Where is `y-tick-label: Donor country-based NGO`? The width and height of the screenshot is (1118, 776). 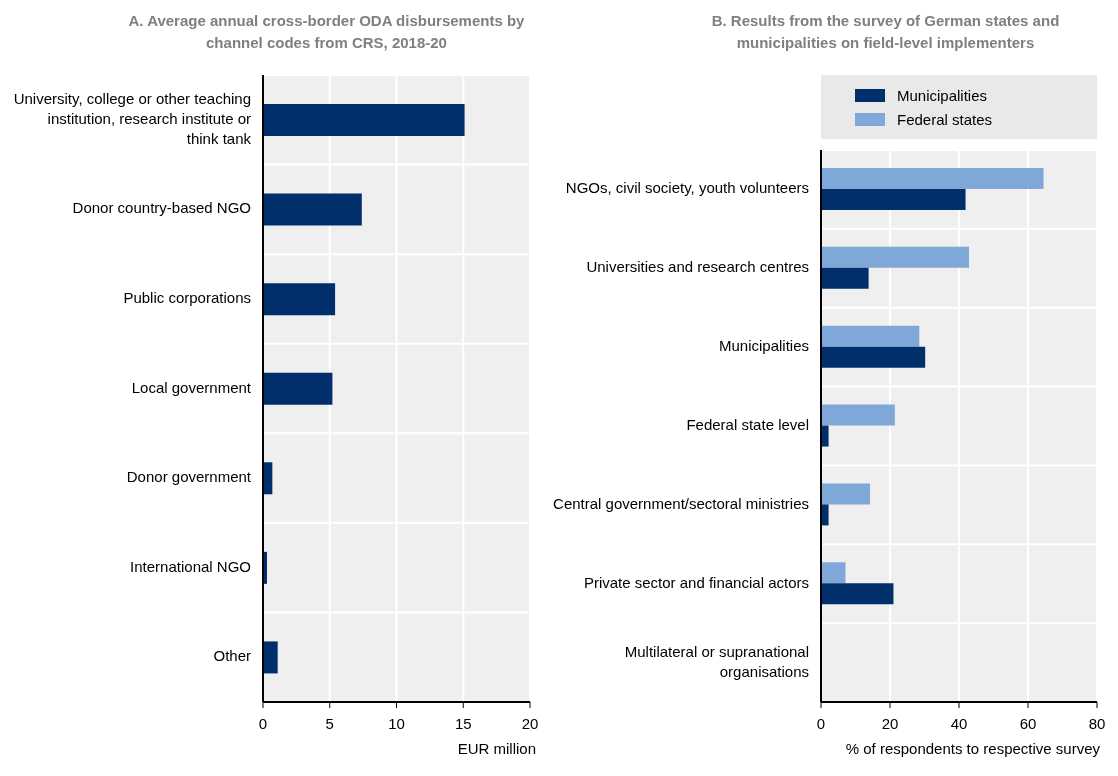
y-tick-label: Donor country-based NGO is located at coordinates (161, 208).